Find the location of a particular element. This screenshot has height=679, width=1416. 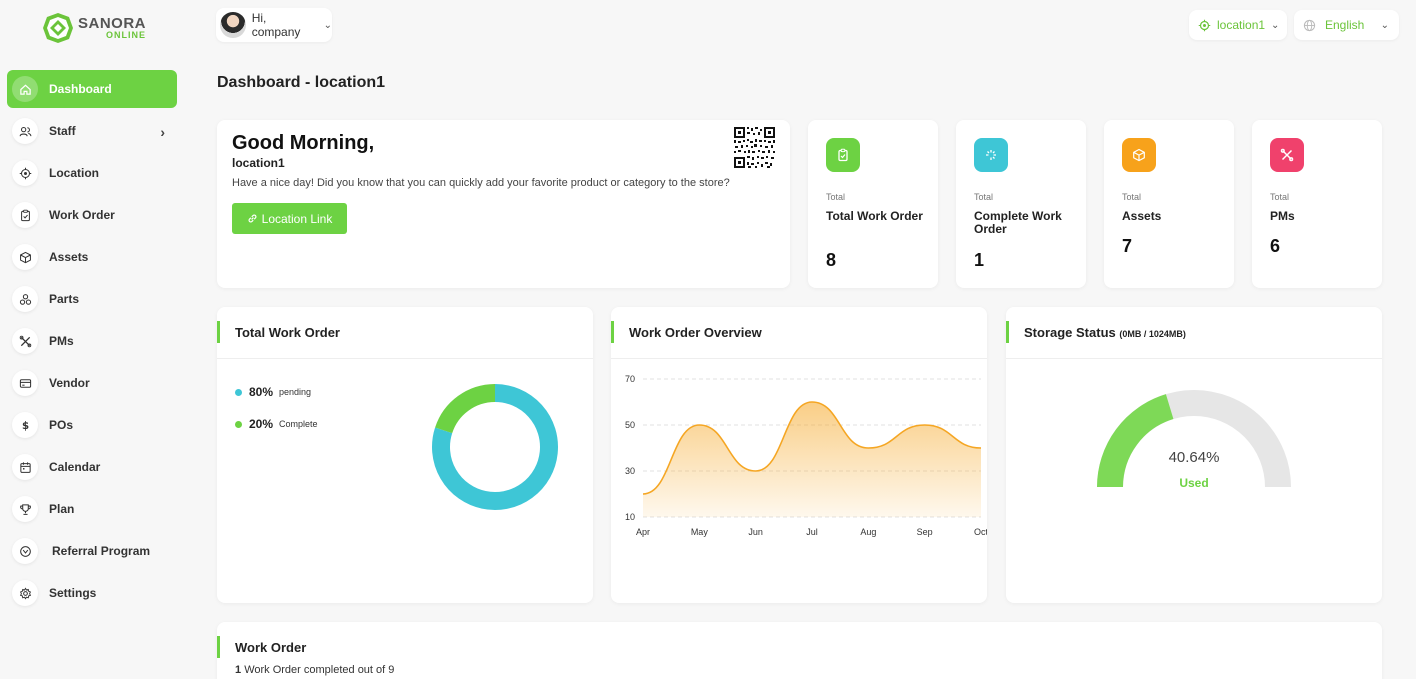

stat-label: Total Work Order is located at coordinates (874, 216).